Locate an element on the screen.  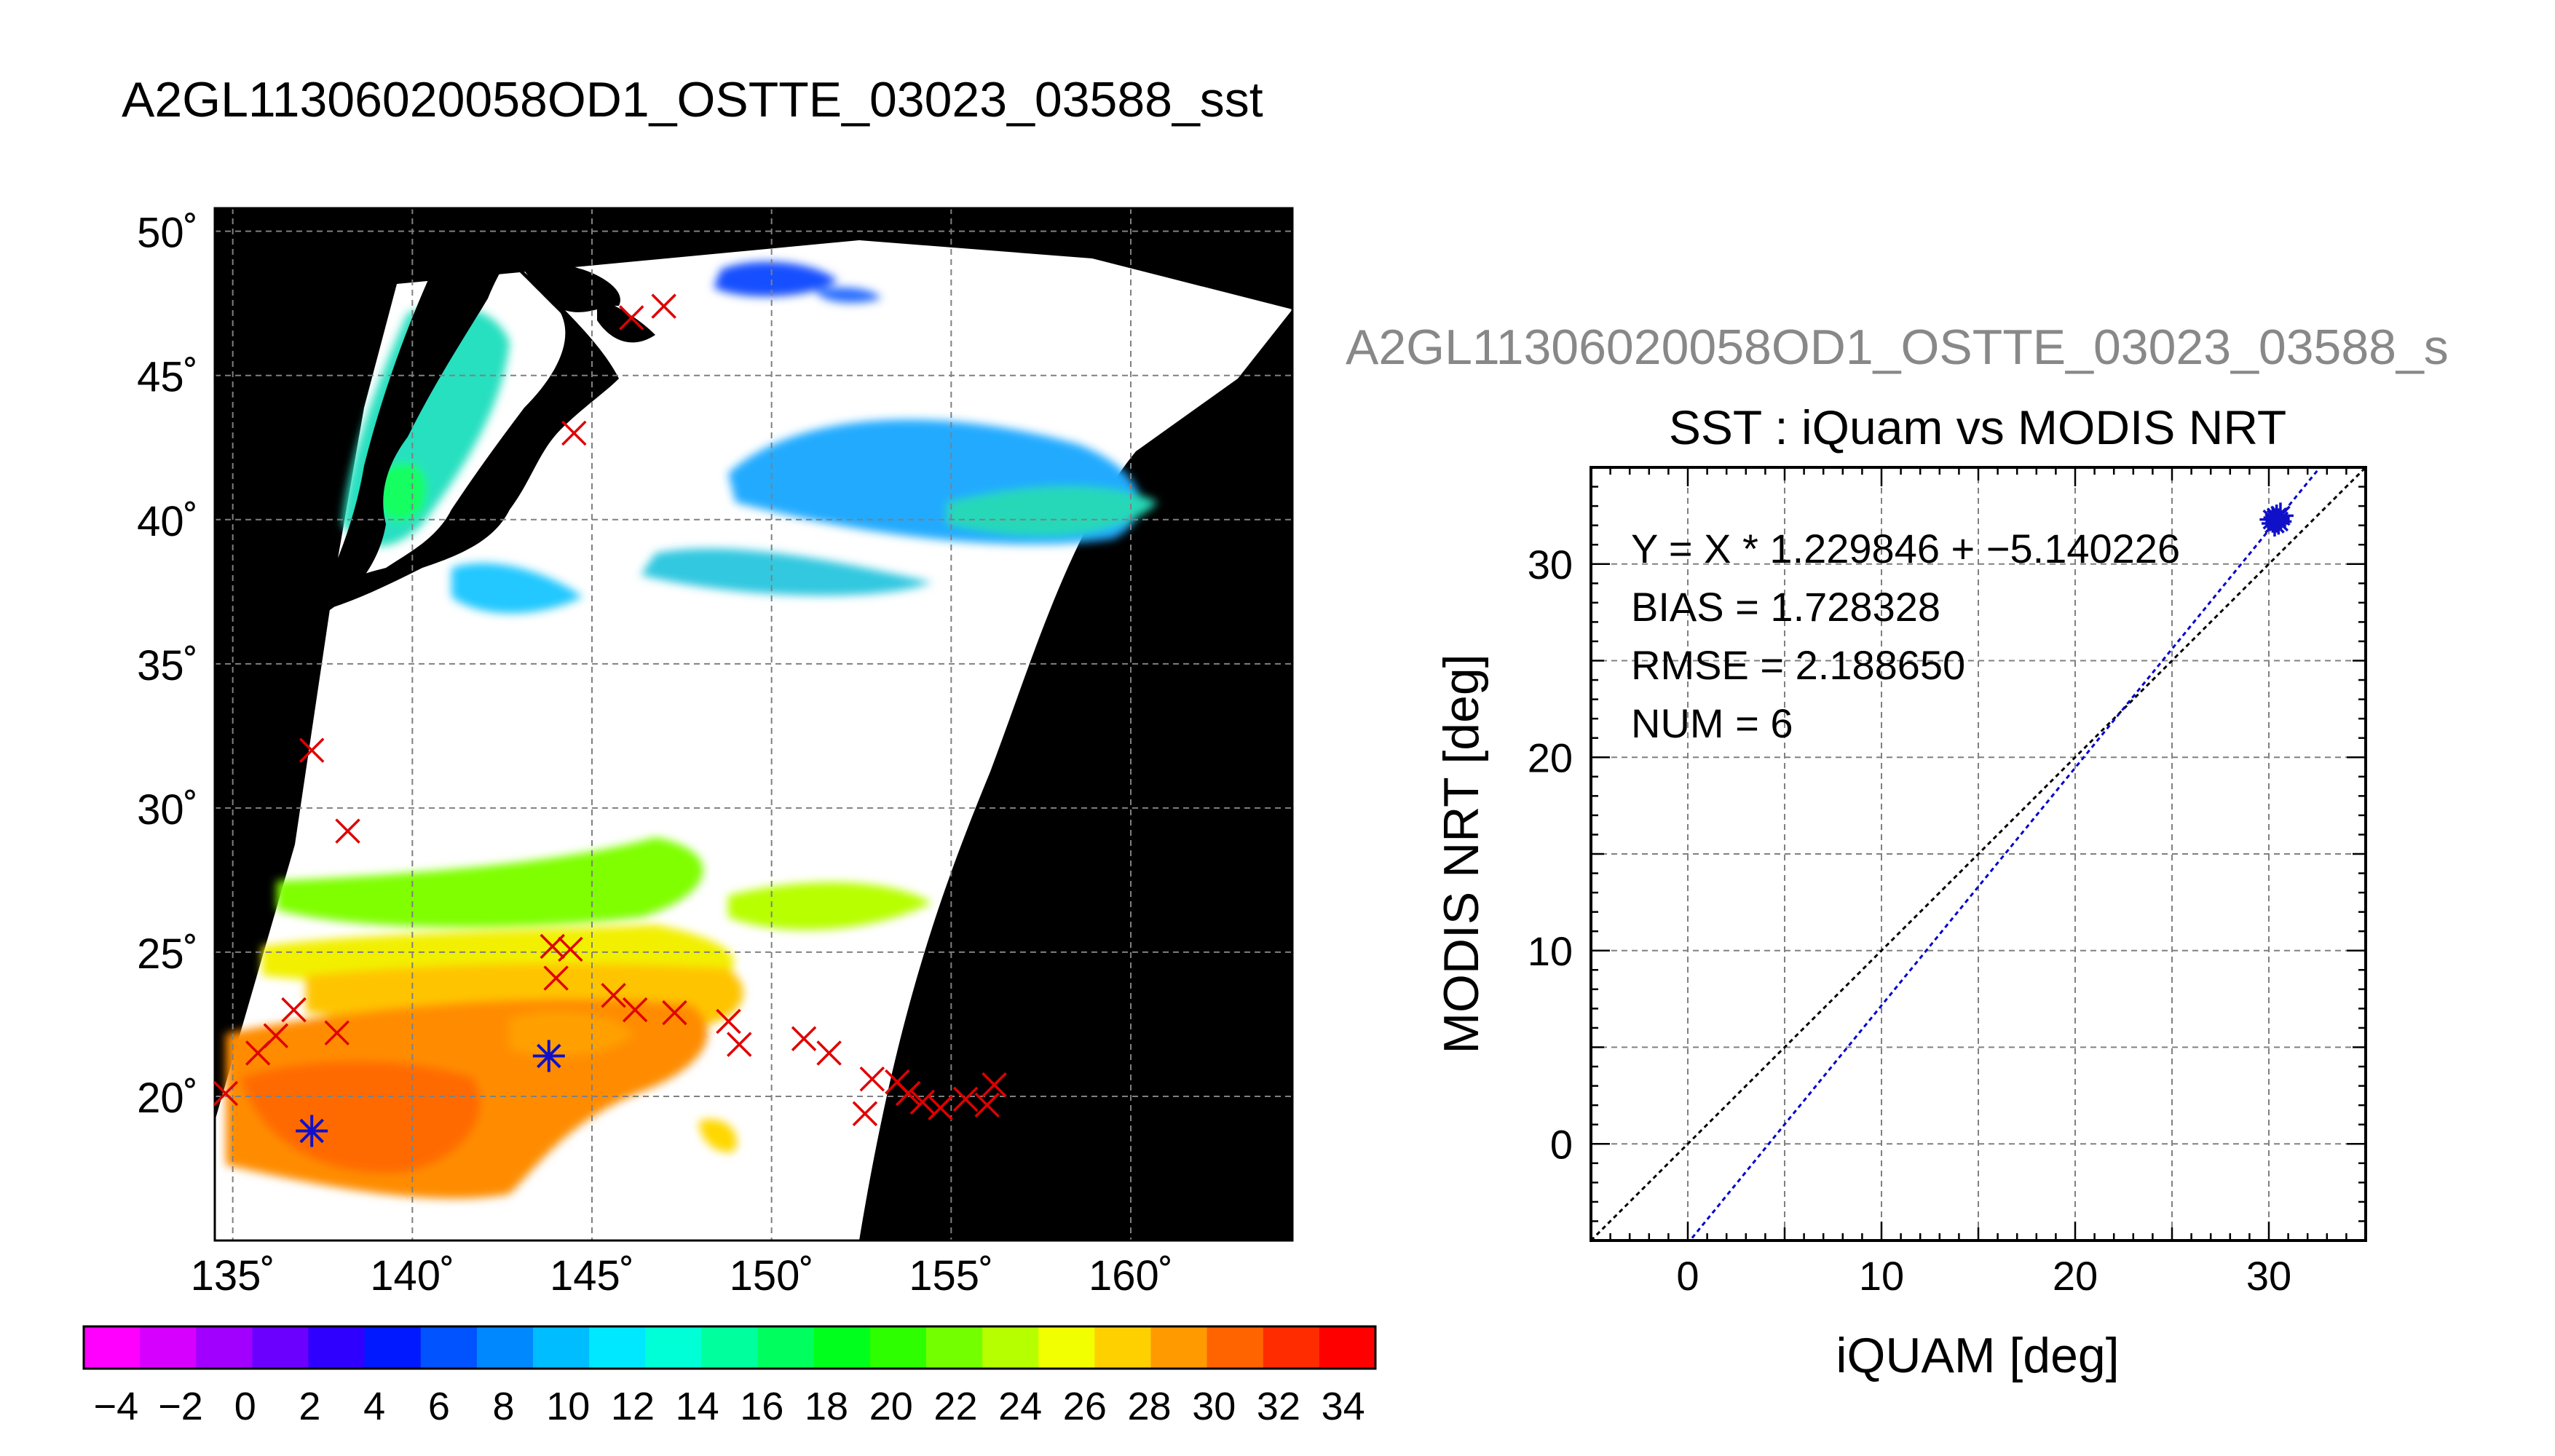
colorbar-label: 12 is located at coordinates (633, 1406).